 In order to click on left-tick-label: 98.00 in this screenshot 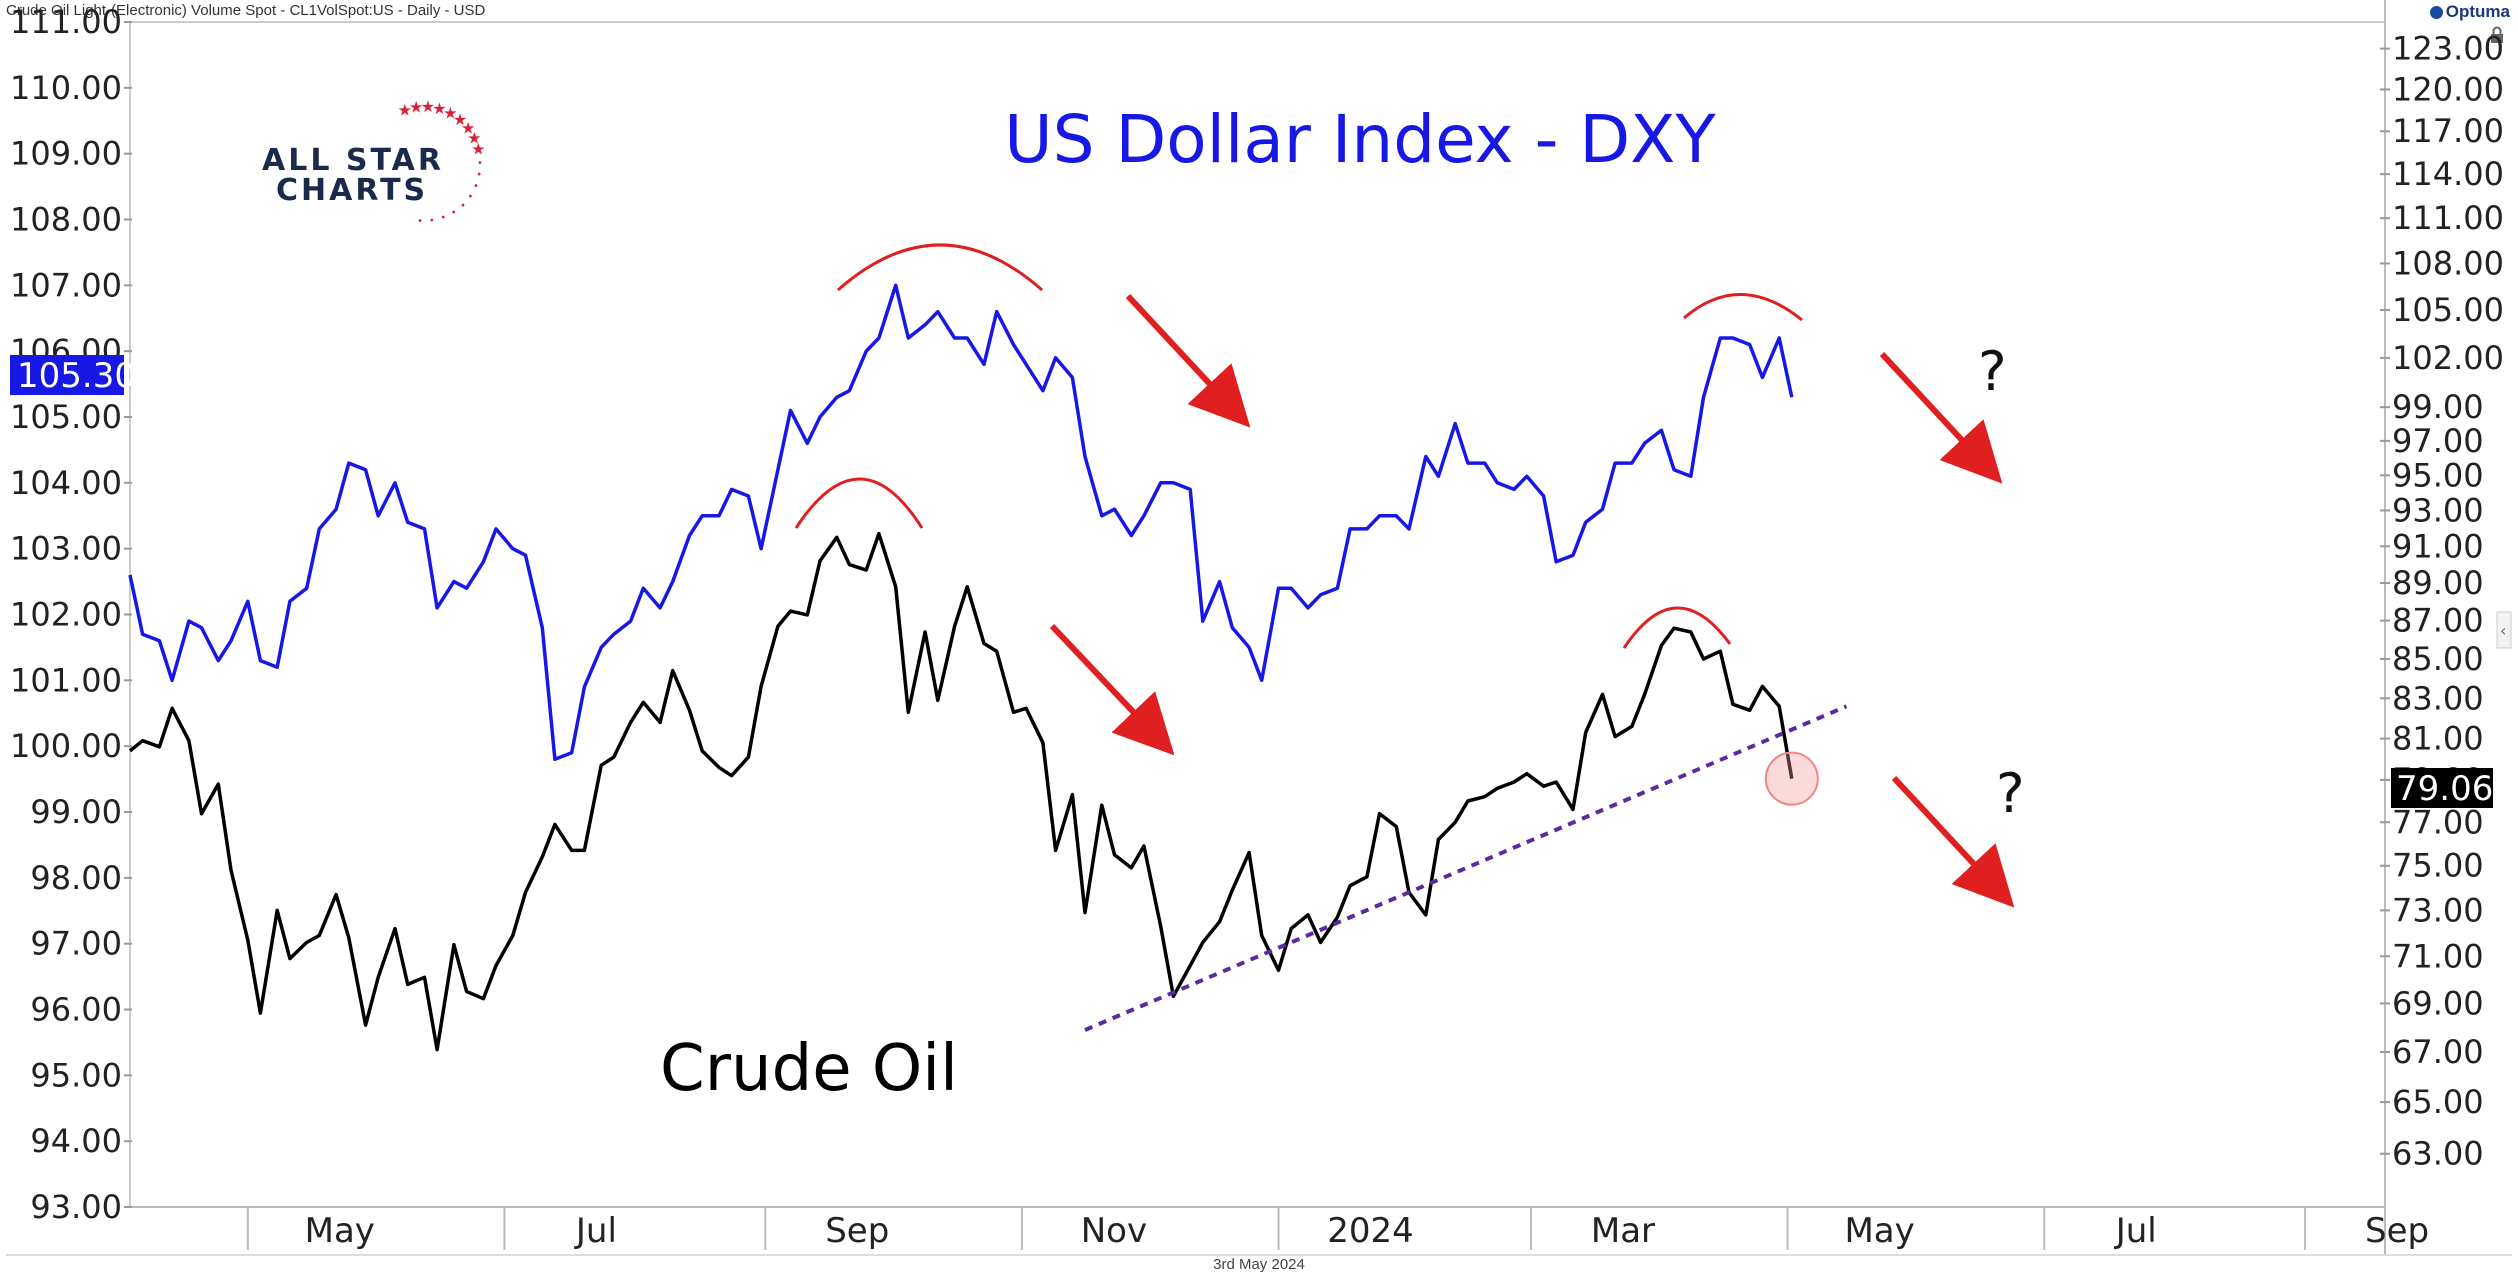, I will do `click(76, 878)`.